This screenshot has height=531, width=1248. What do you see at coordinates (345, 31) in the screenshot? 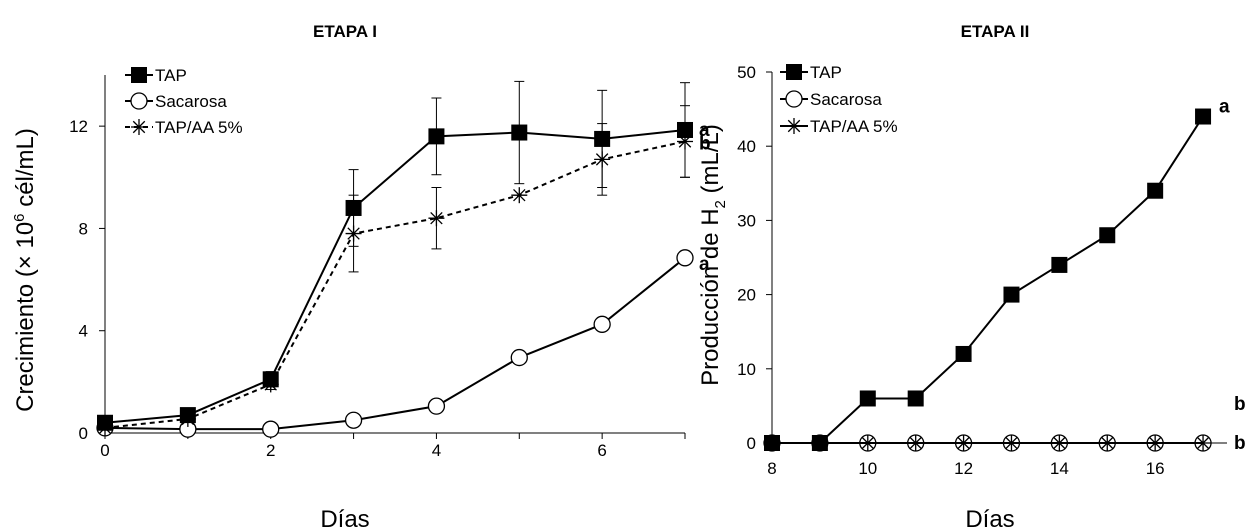
I see `chart-title: ETAPA I` at bounding box center [345, 31].